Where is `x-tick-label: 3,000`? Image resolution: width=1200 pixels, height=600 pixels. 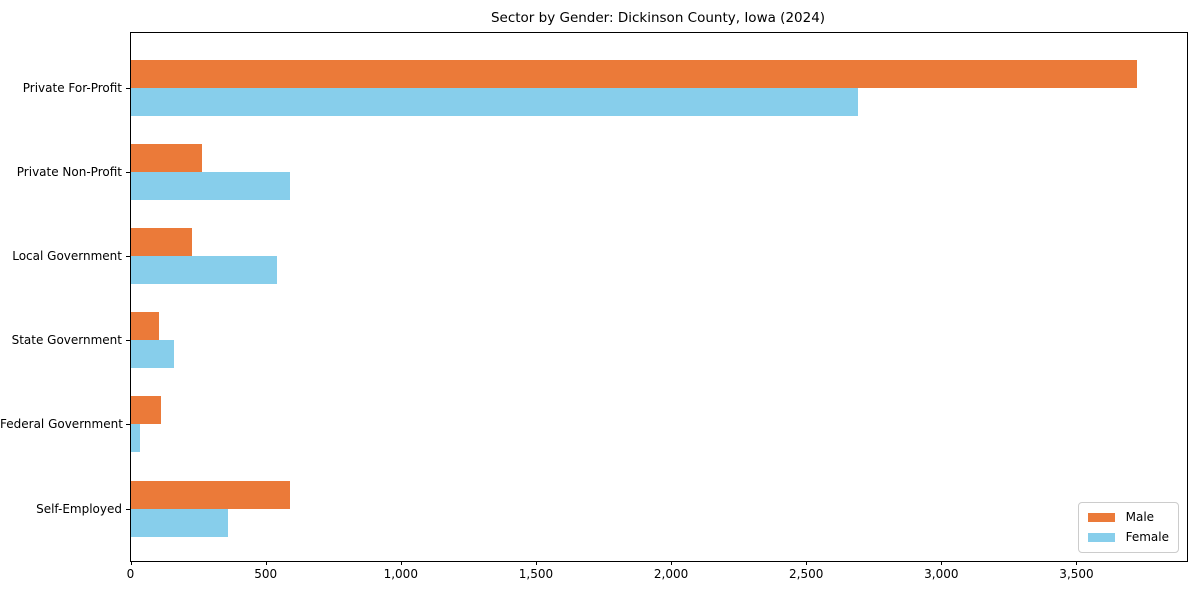 x-tick-label: 3,000 is located at coordinates (941, 574).